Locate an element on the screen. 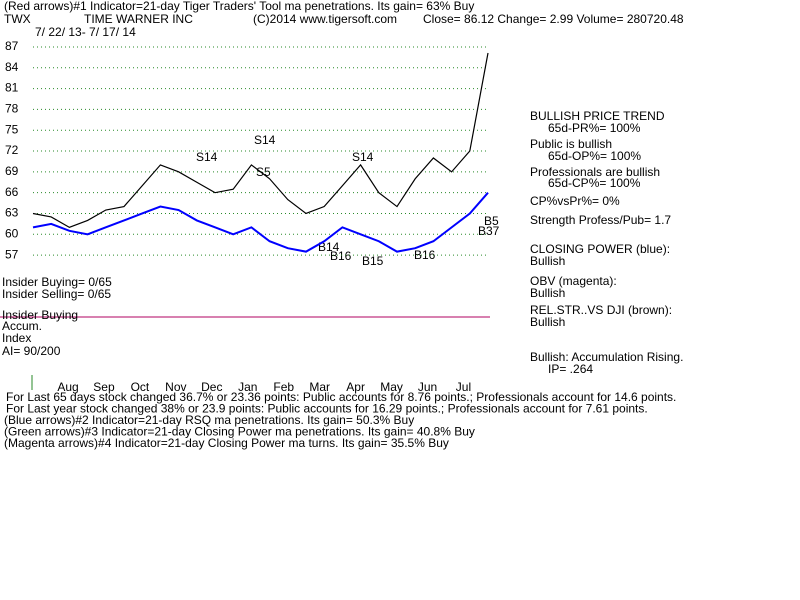 The height and width of the screenshot is (600, 800). status-text: IP= .264 is located at coordinates (570, 369).